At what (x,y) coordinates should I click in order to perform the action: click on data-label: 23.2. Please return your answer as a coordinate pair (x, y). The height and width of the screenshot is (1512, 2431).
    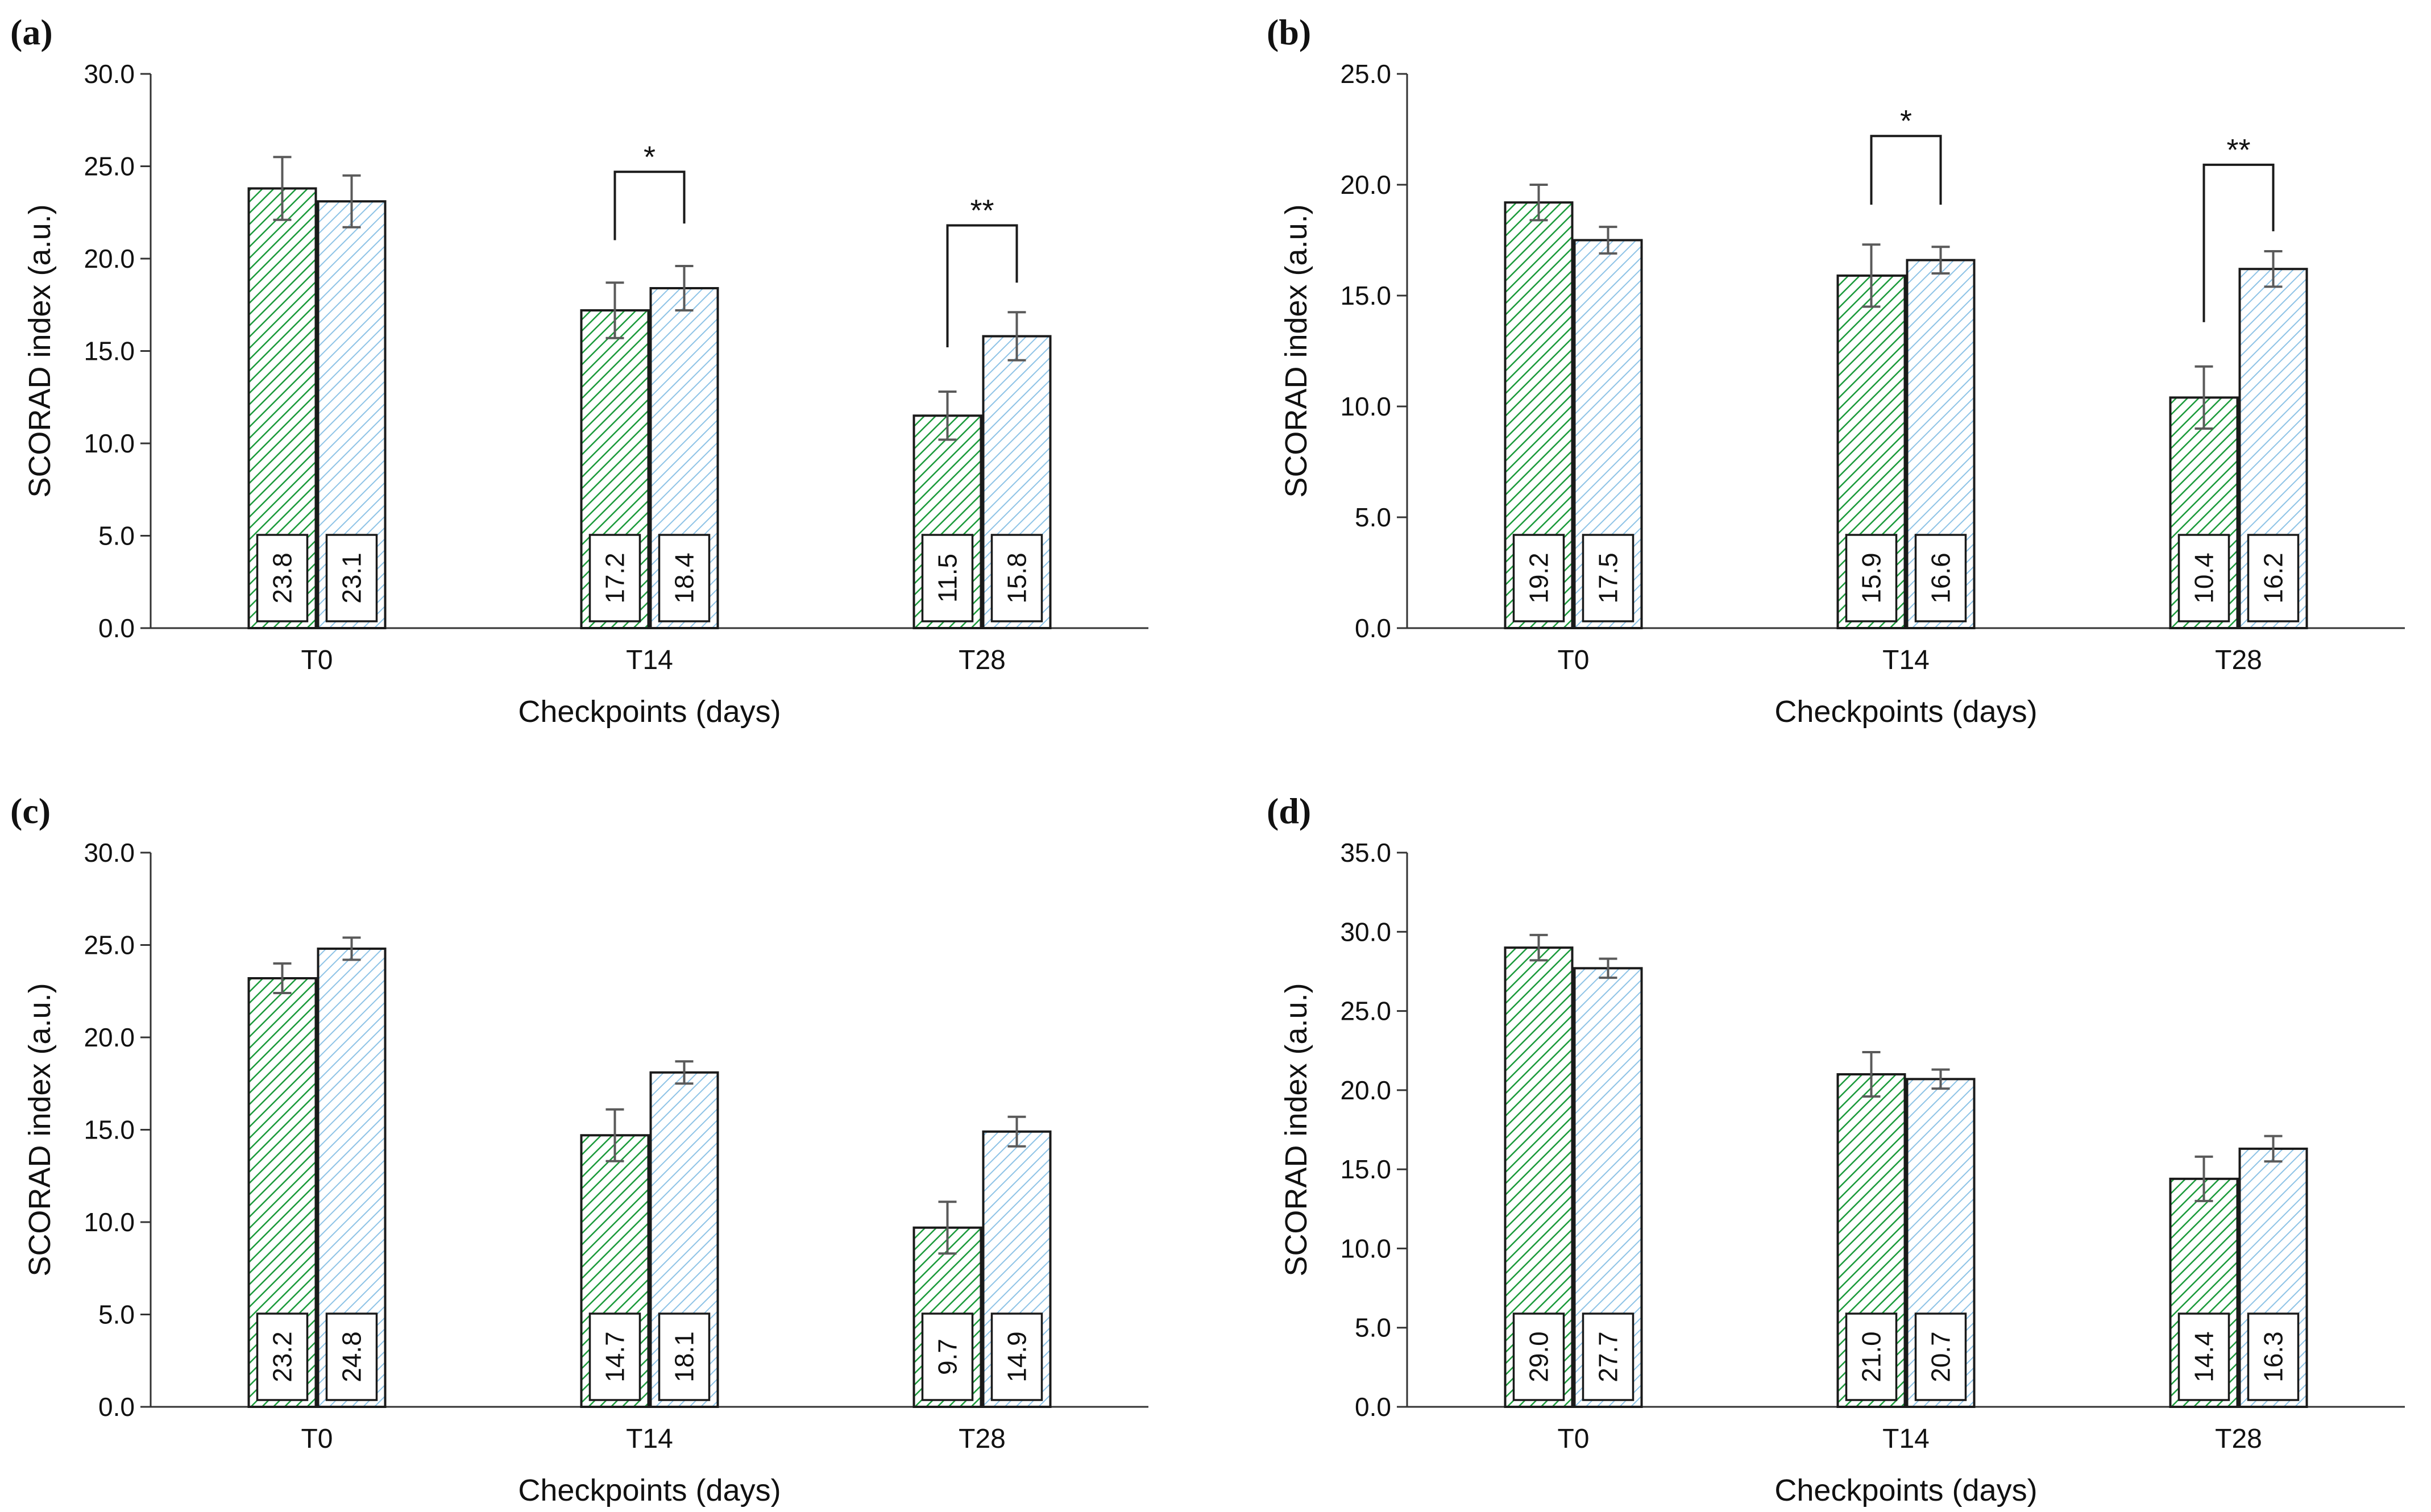
    Looking at the image, I should click on (282, 1356).